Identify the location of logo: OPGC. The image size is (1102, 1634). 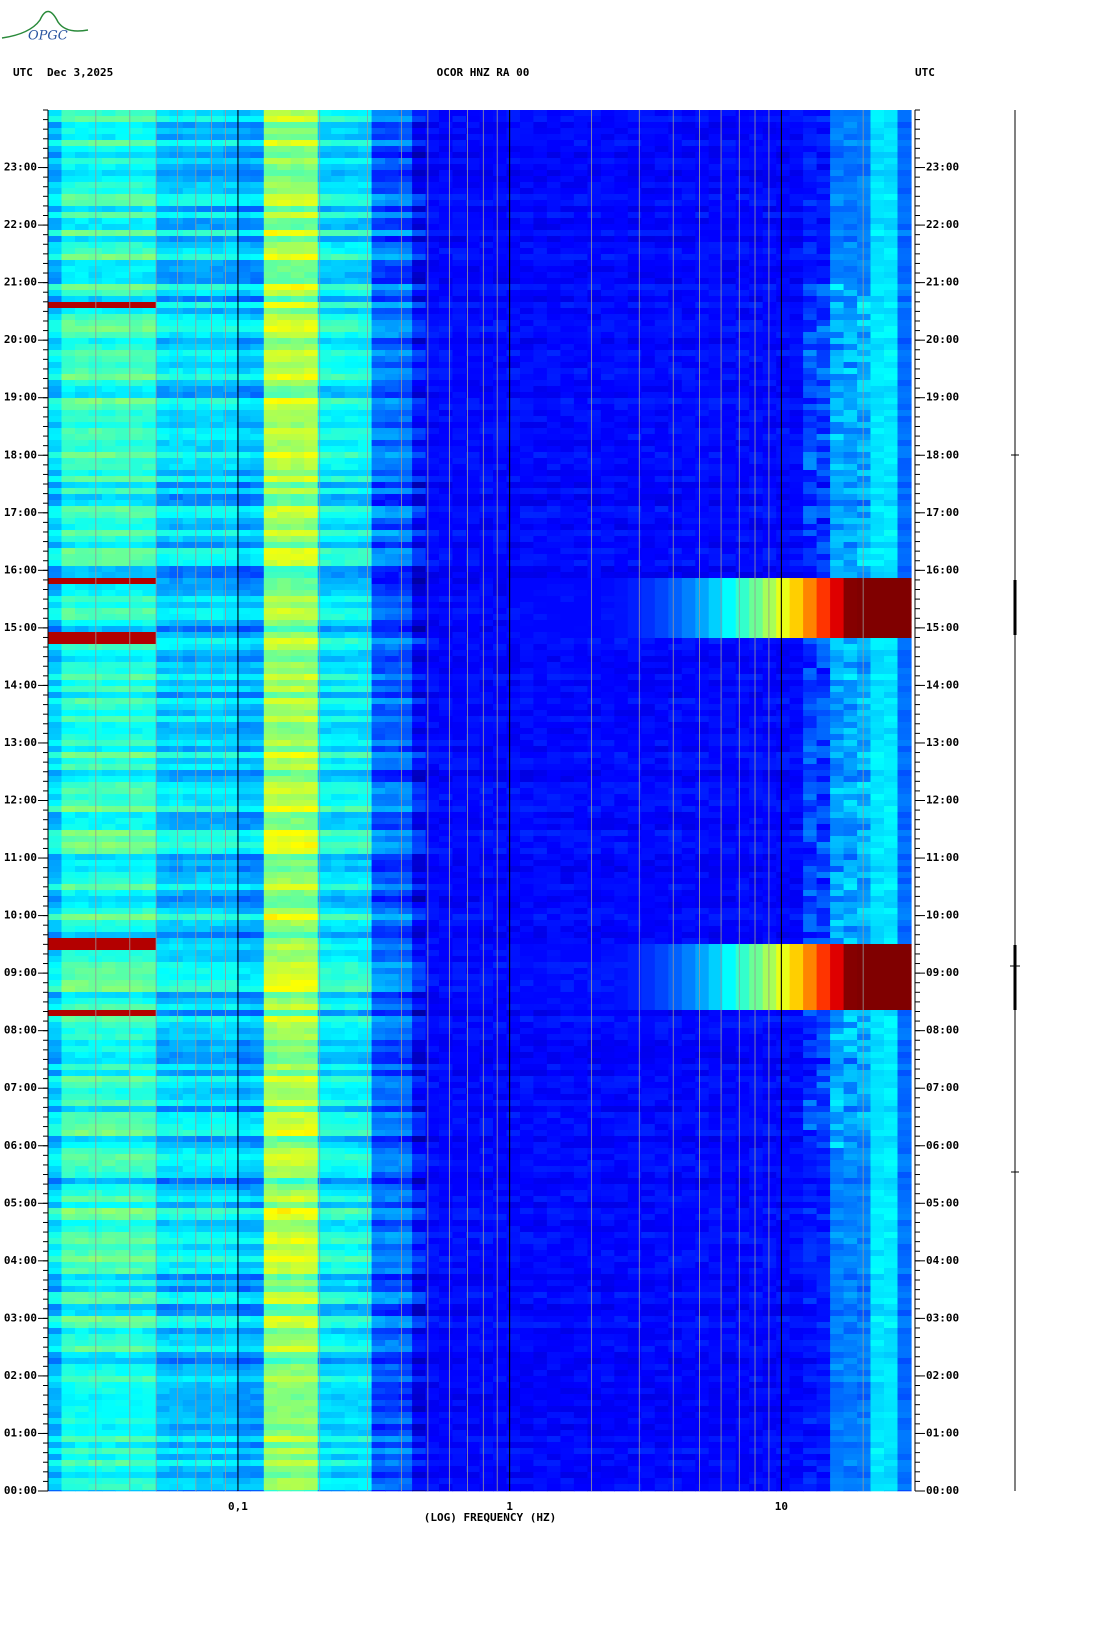
(45, 27).